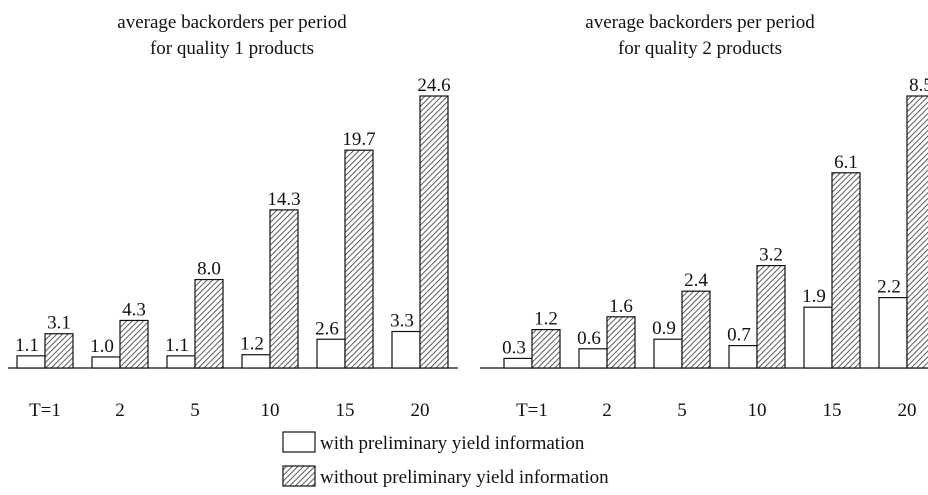 This screenshot has height=495, width=928. I want to click on data-label: 4.3, so click(134, 309).